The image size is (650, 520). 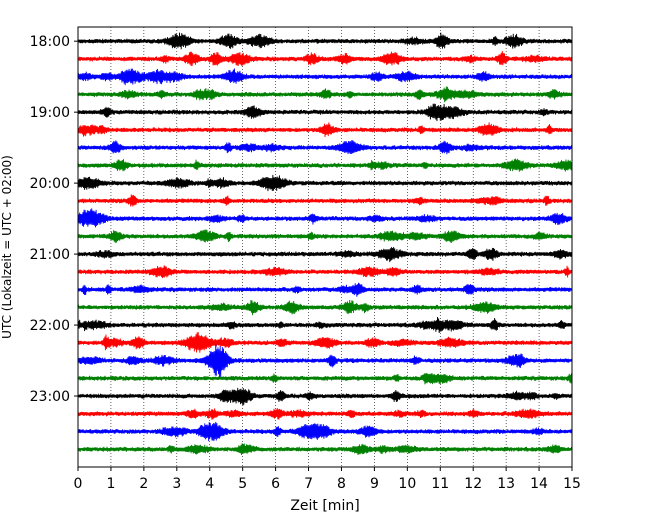 I want to click on x-tick-label: 1, so click(x=110, y=484).